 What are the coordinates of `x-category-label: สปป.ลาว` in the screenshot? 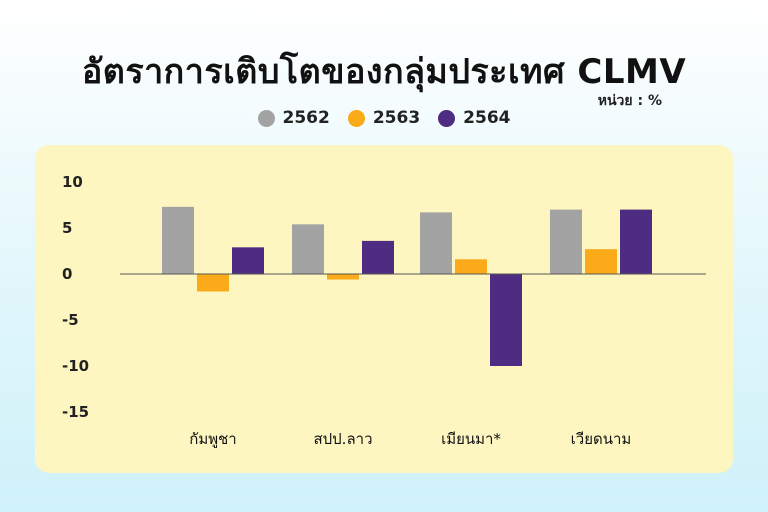 It's located at (342, 439).